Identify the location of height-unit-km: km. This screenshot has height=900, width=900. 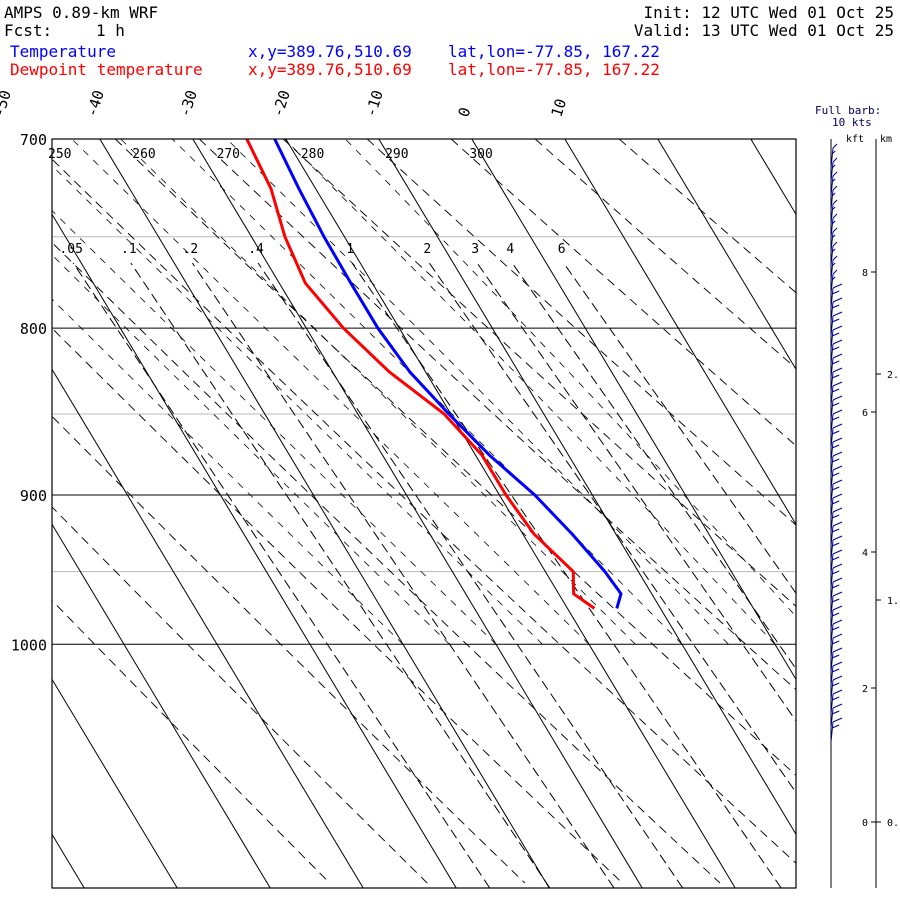
(886, 139).